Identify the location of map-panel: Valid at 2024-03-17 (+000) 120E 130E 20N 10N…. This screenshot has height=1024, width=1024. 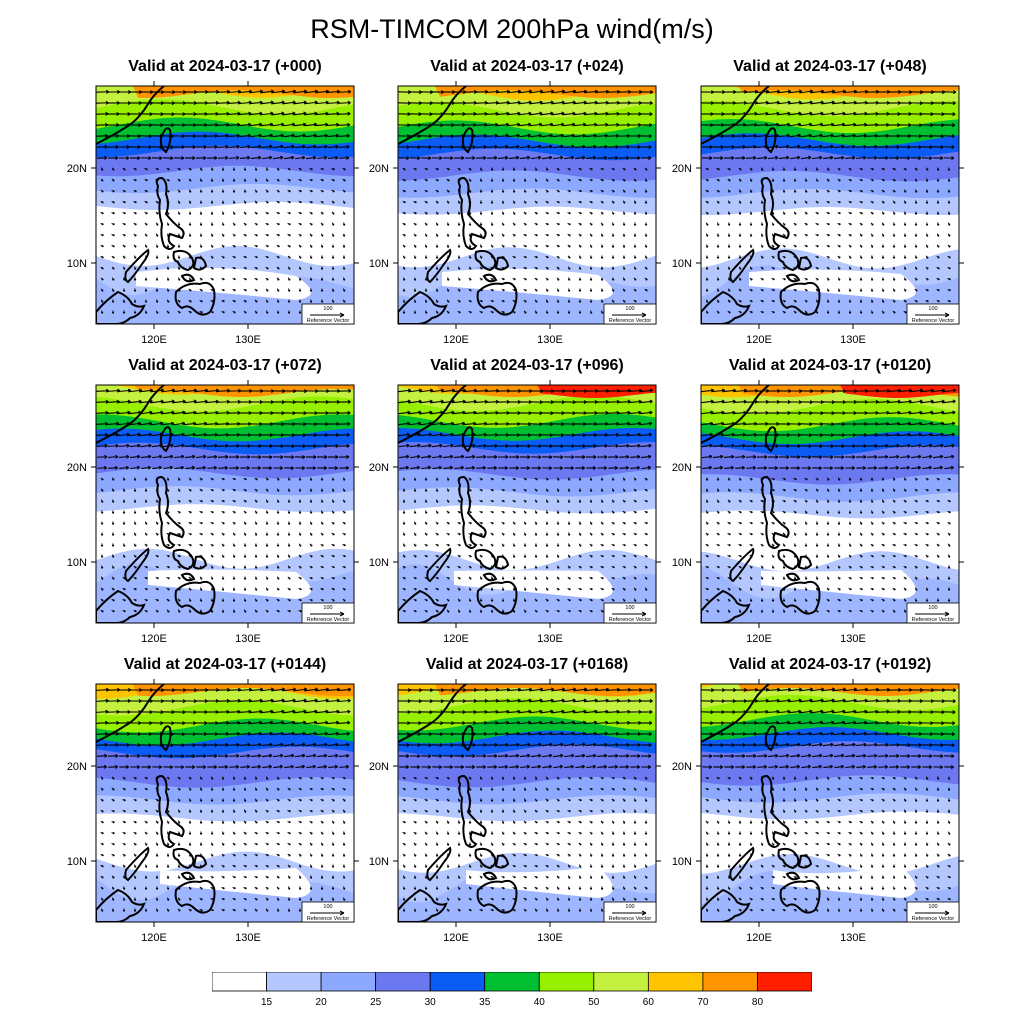
(213, 202).